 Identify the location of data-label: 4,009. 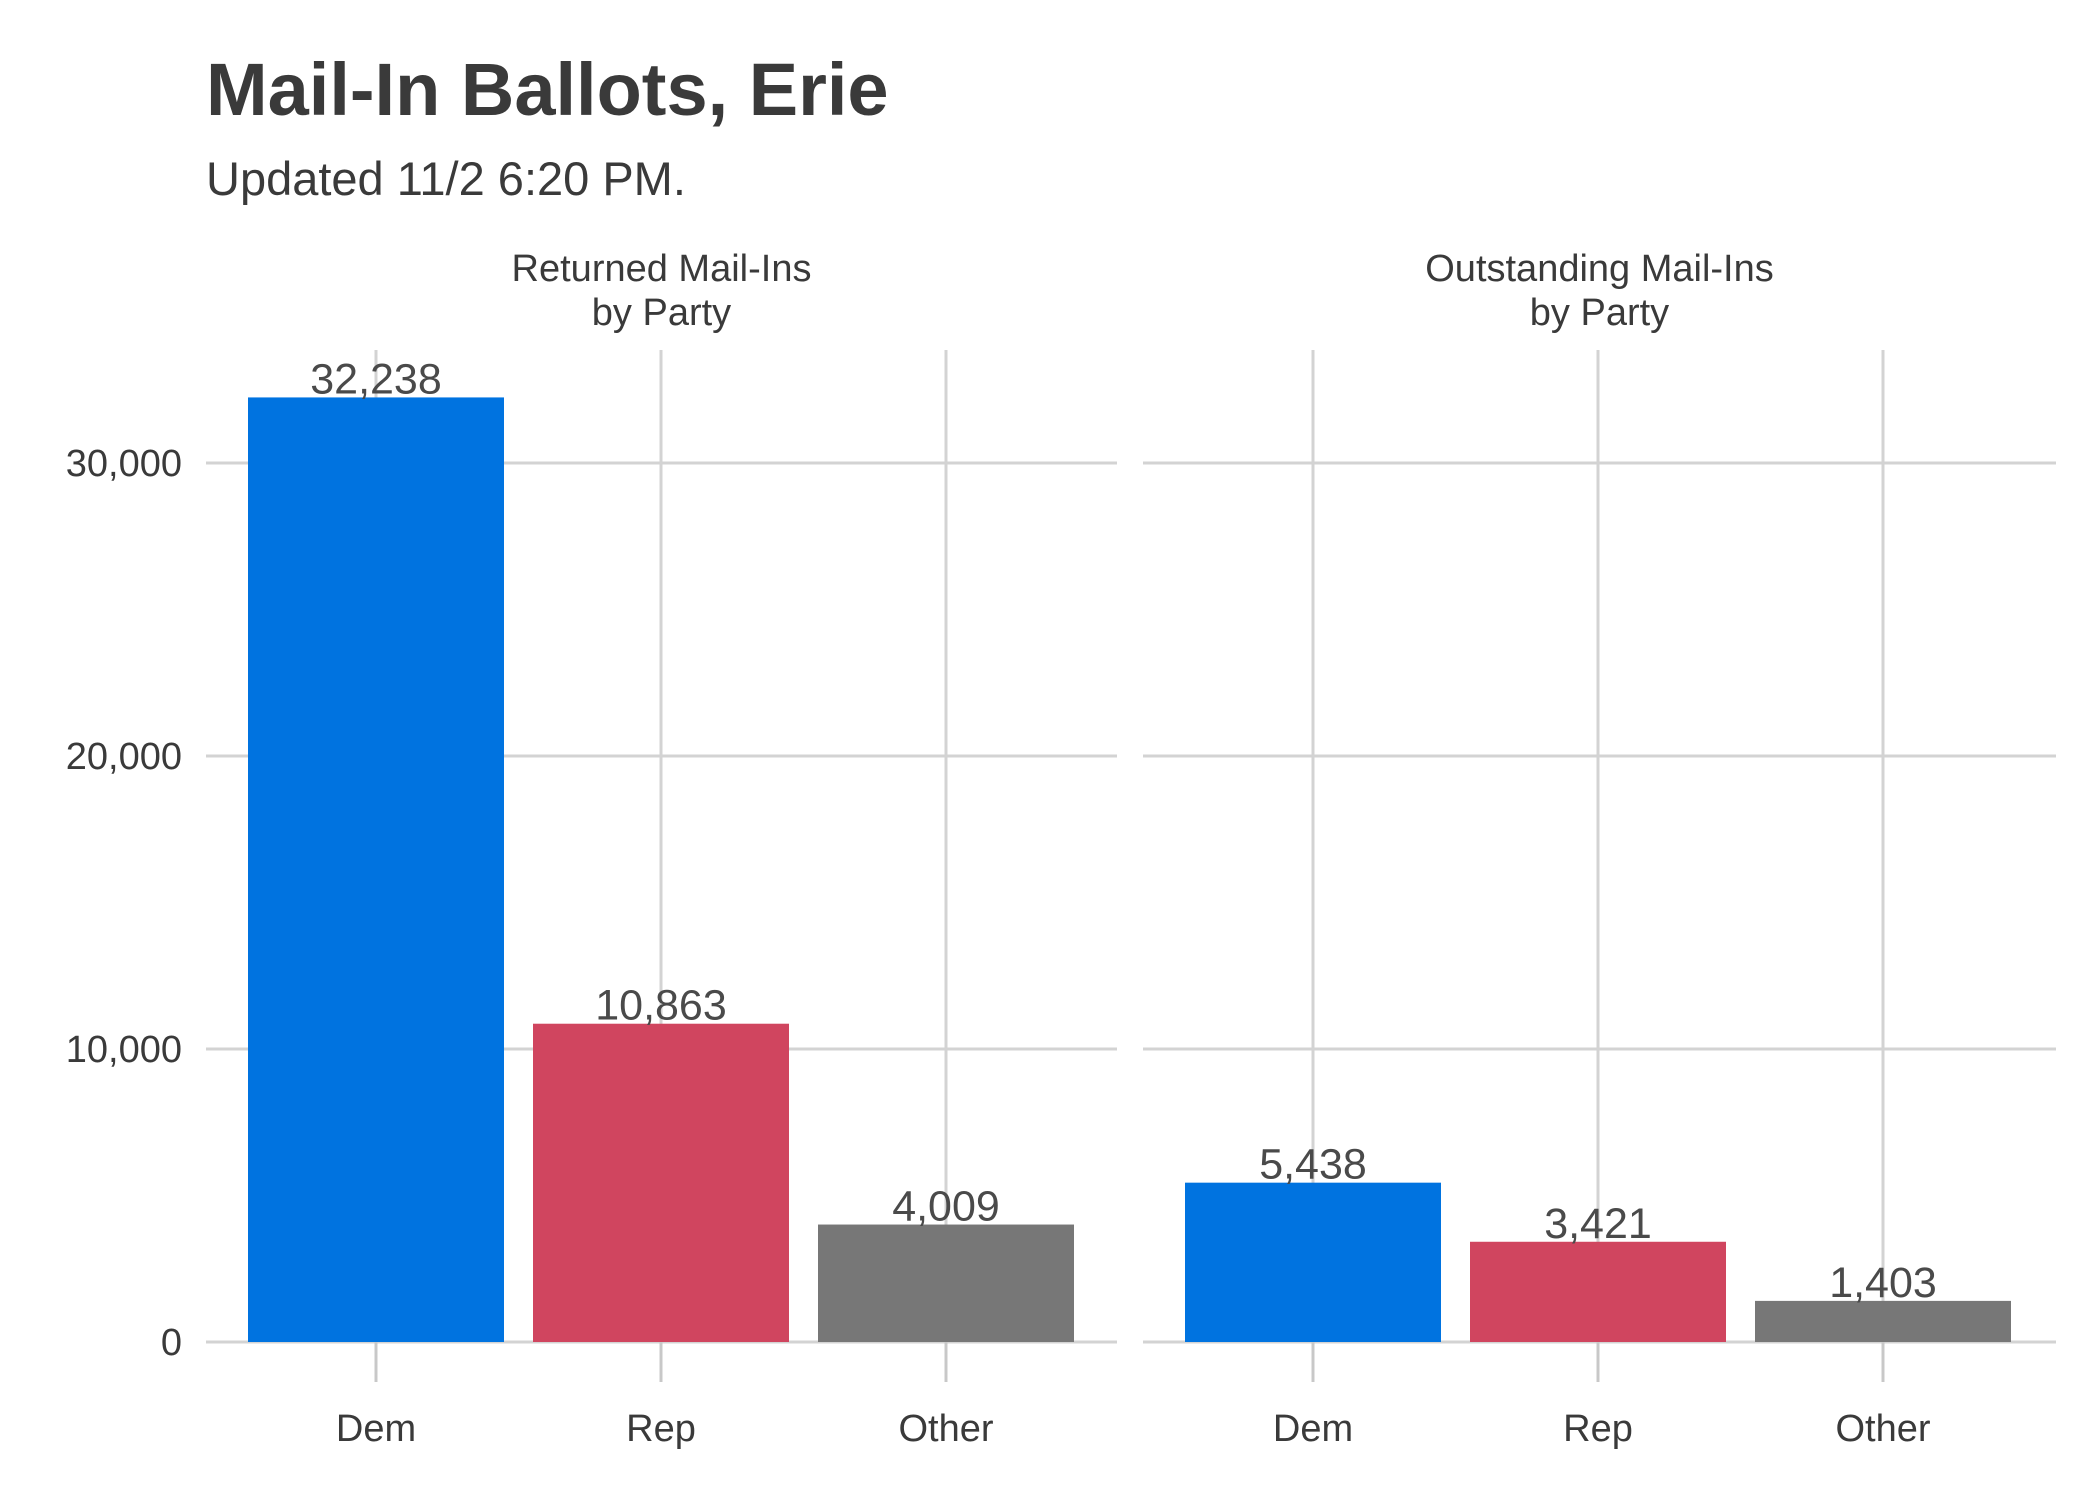
(946, 1207).